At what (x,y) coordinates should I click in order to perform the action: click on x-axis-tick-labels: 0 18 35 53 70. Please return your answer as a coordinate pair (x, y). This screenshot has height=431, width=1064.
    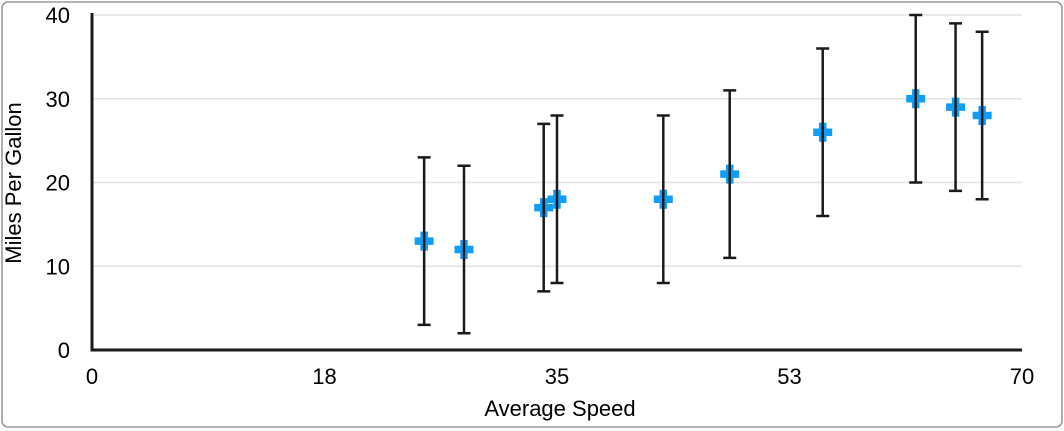
    Looking at the image, I should click on (560, 376).